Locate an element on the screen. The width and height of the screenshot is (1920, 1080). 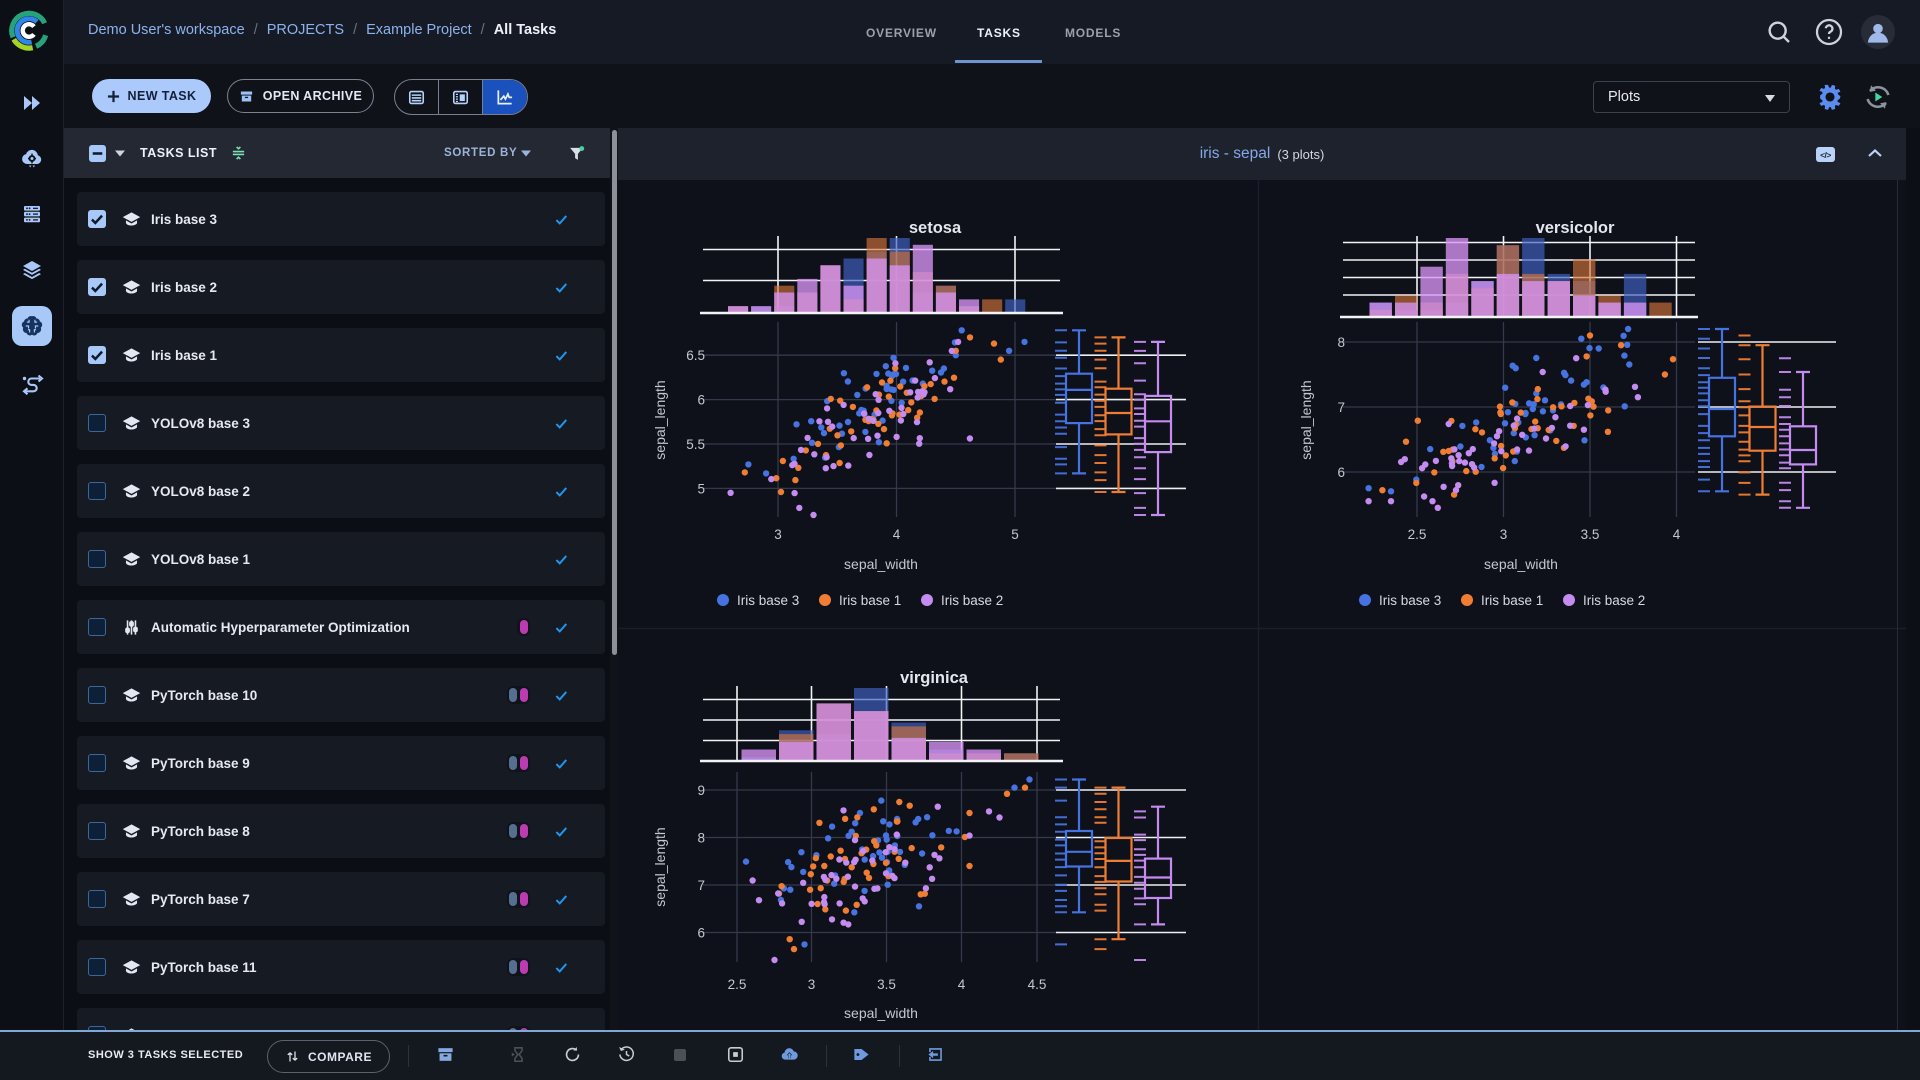
svg-text: versicolor is located at coordinates (1575, 228).